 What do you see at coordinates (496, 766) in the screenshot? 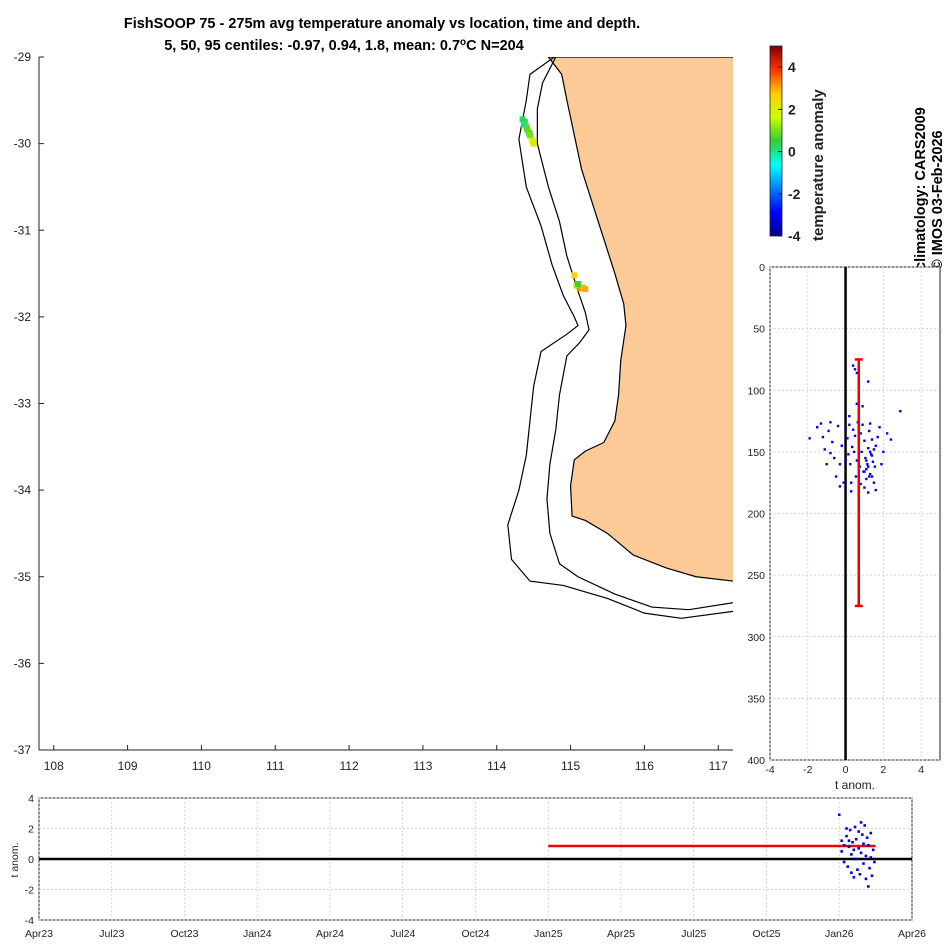
I see `map-x-tick-label: 114` at bounding box center [496, 766].